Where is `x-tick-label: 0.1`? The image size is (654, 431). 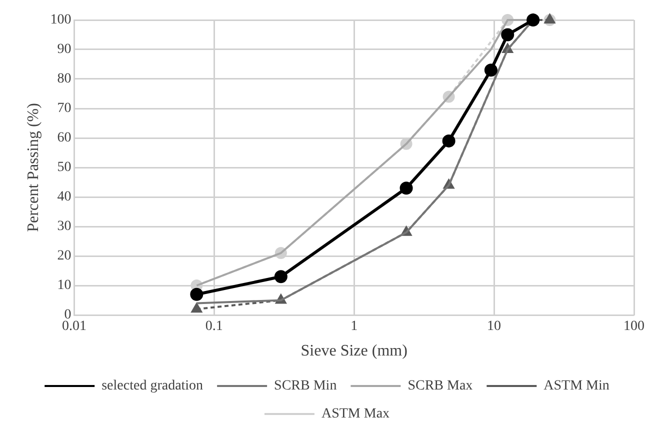 x-tick-label: 0.1 is located at coordinates (214, 326).